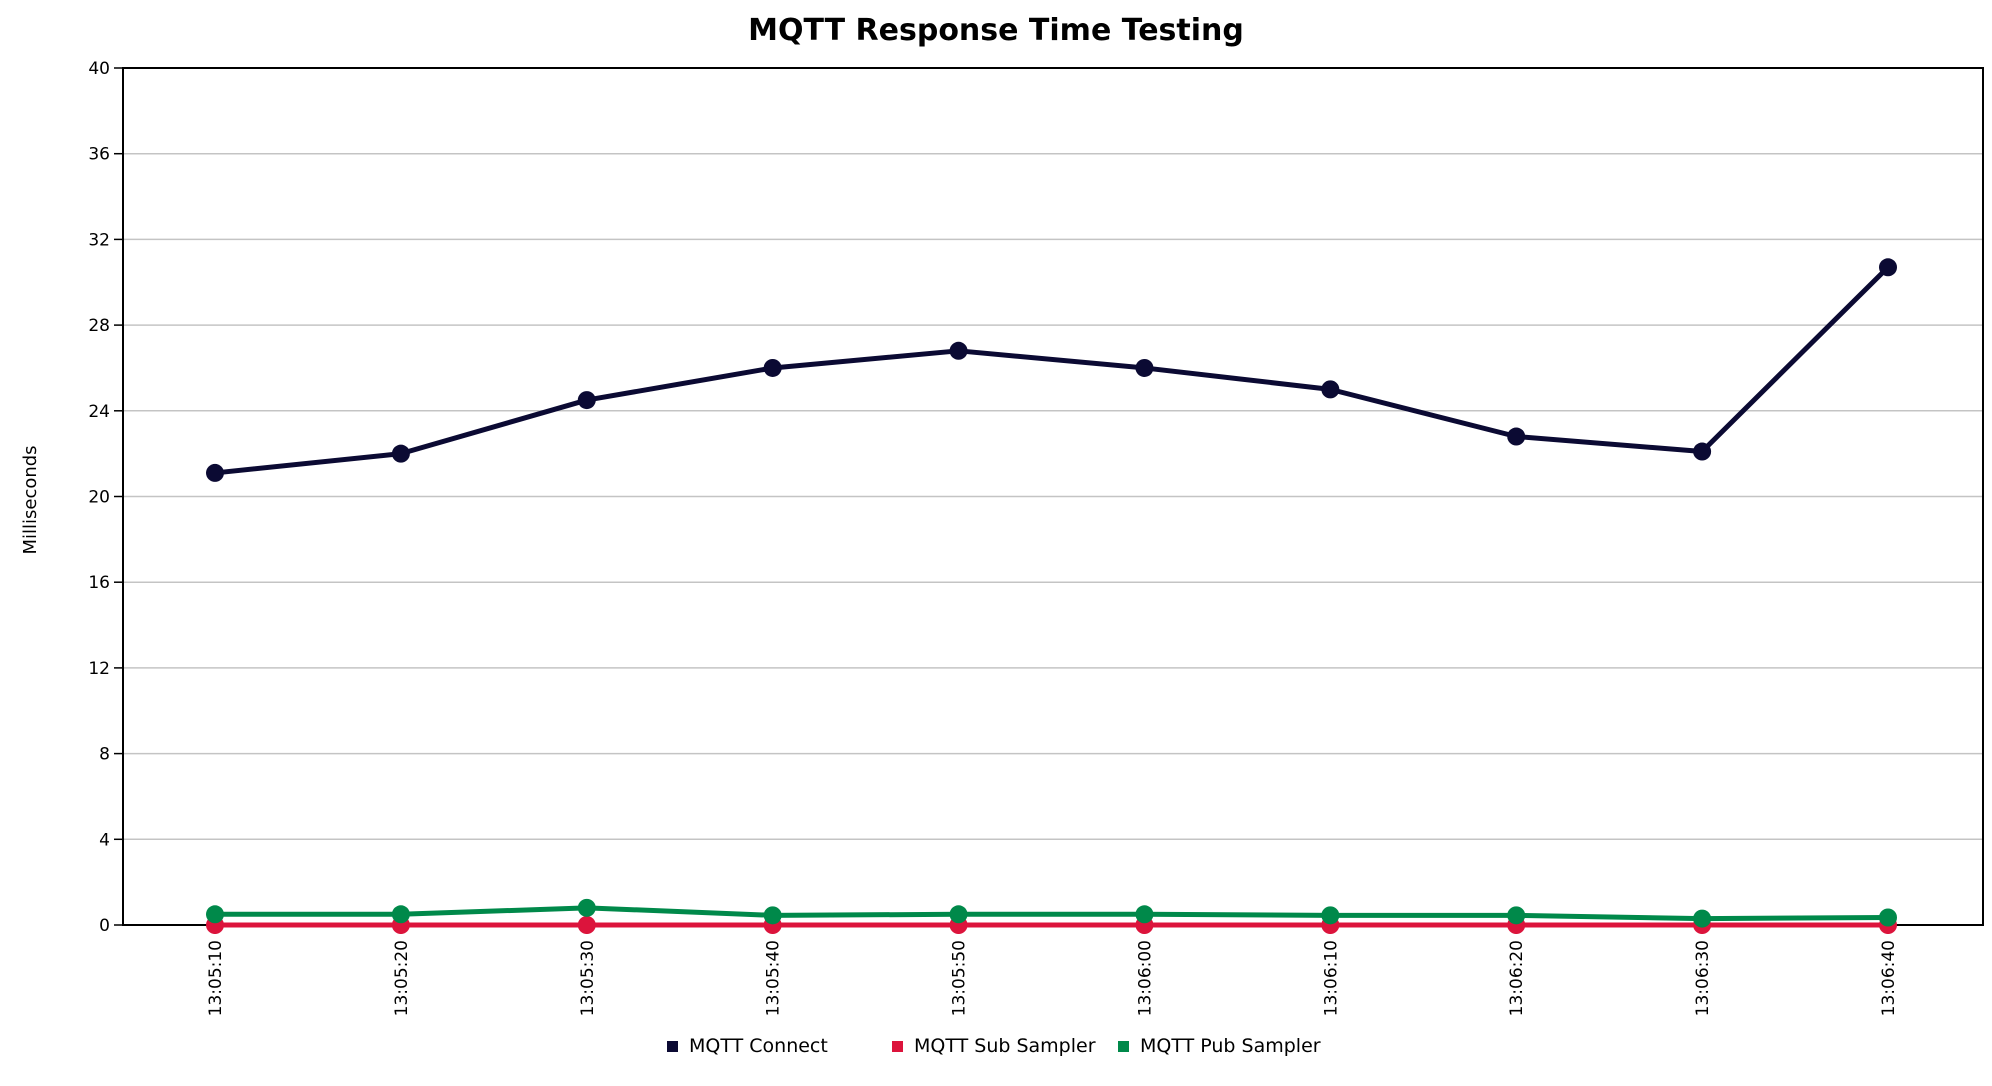 The width and height of the screenshot is (1992, 1086). Describe the element at coordinates (99, 69) in the screenshot. I see `y-tick-label: 40` at that location.